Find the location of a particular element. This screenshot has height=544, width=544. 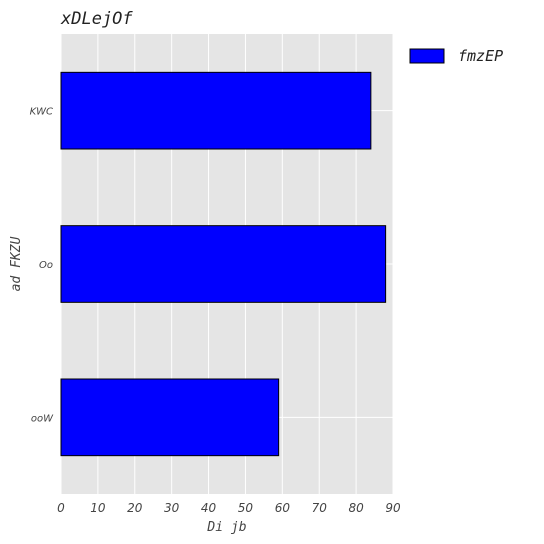

x-tick-label: 50 is located at coordinates (246, 508).